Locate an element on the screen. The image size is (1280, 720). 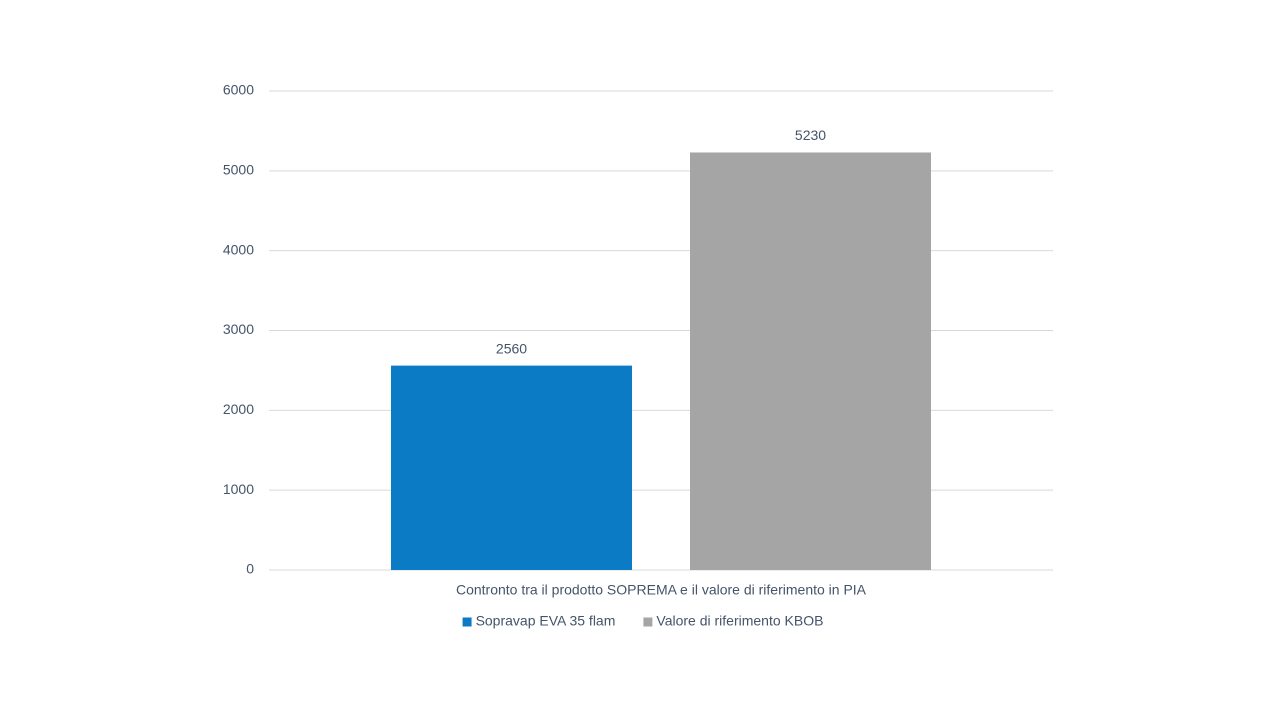
y-tick-label: 0 is located at coordinates (250, 569).